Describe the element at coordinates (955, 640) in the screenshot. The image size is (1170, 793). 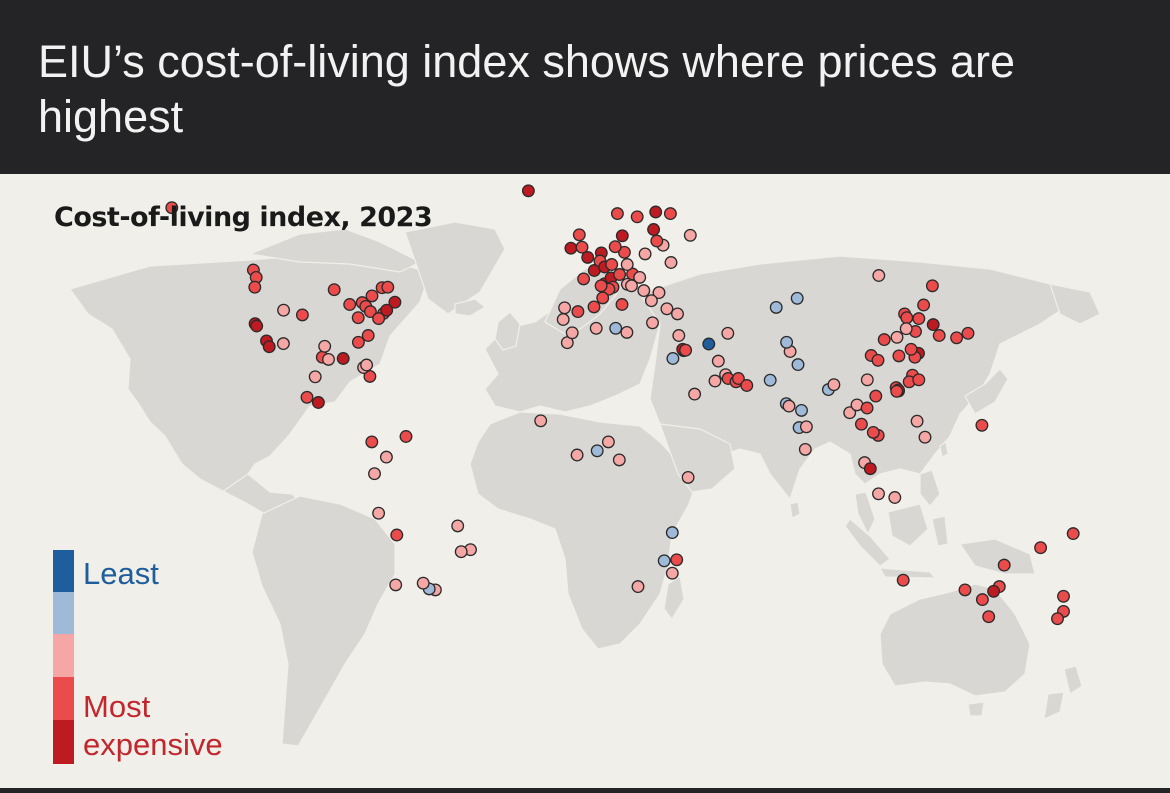
I see `land-australia` at that location.